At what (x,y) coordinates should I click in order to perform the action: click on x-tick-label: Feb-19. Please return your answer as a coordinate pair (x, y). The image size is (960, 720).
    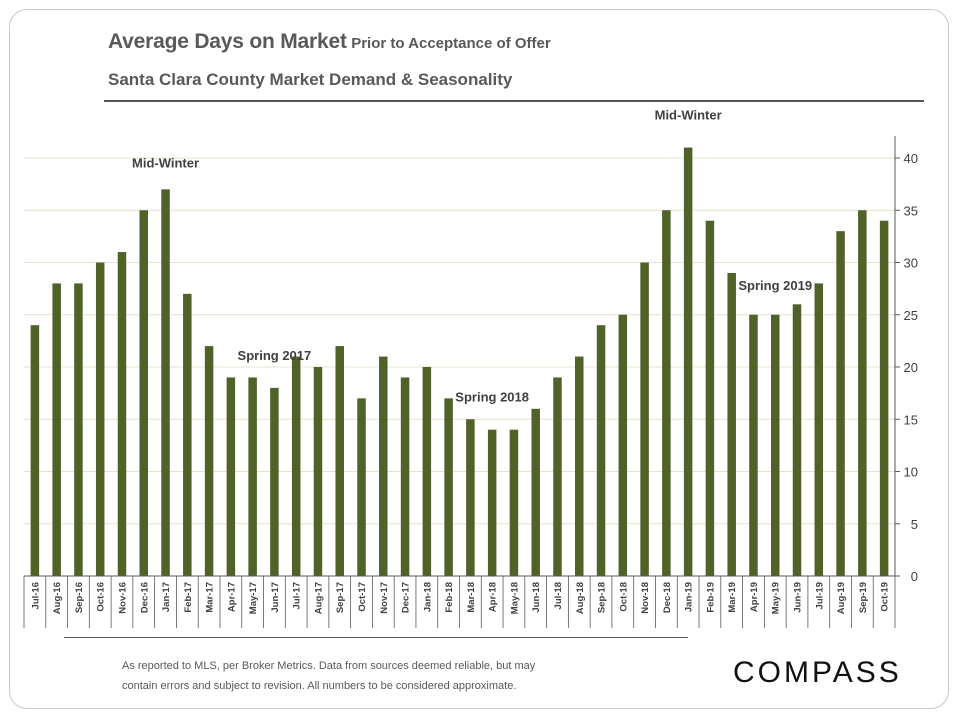
    Looking at the image, I should click on (710, 597).